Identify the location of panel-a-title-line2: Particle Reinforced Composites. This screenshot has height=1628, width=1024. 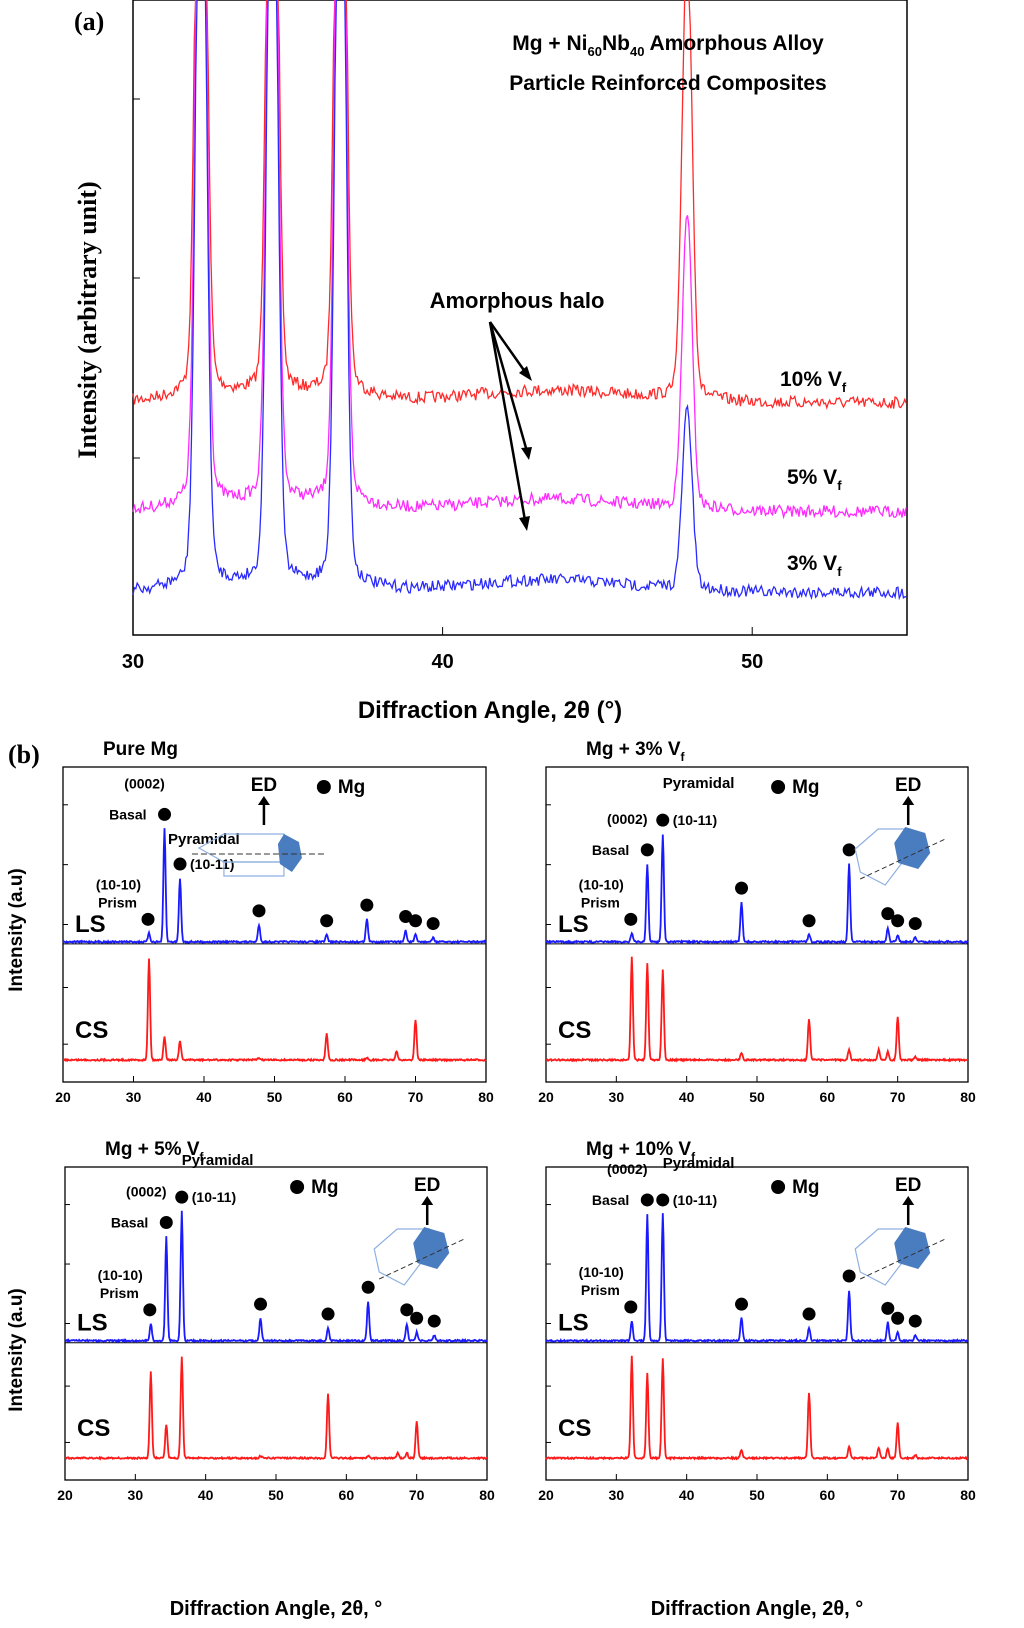
(667, 83).